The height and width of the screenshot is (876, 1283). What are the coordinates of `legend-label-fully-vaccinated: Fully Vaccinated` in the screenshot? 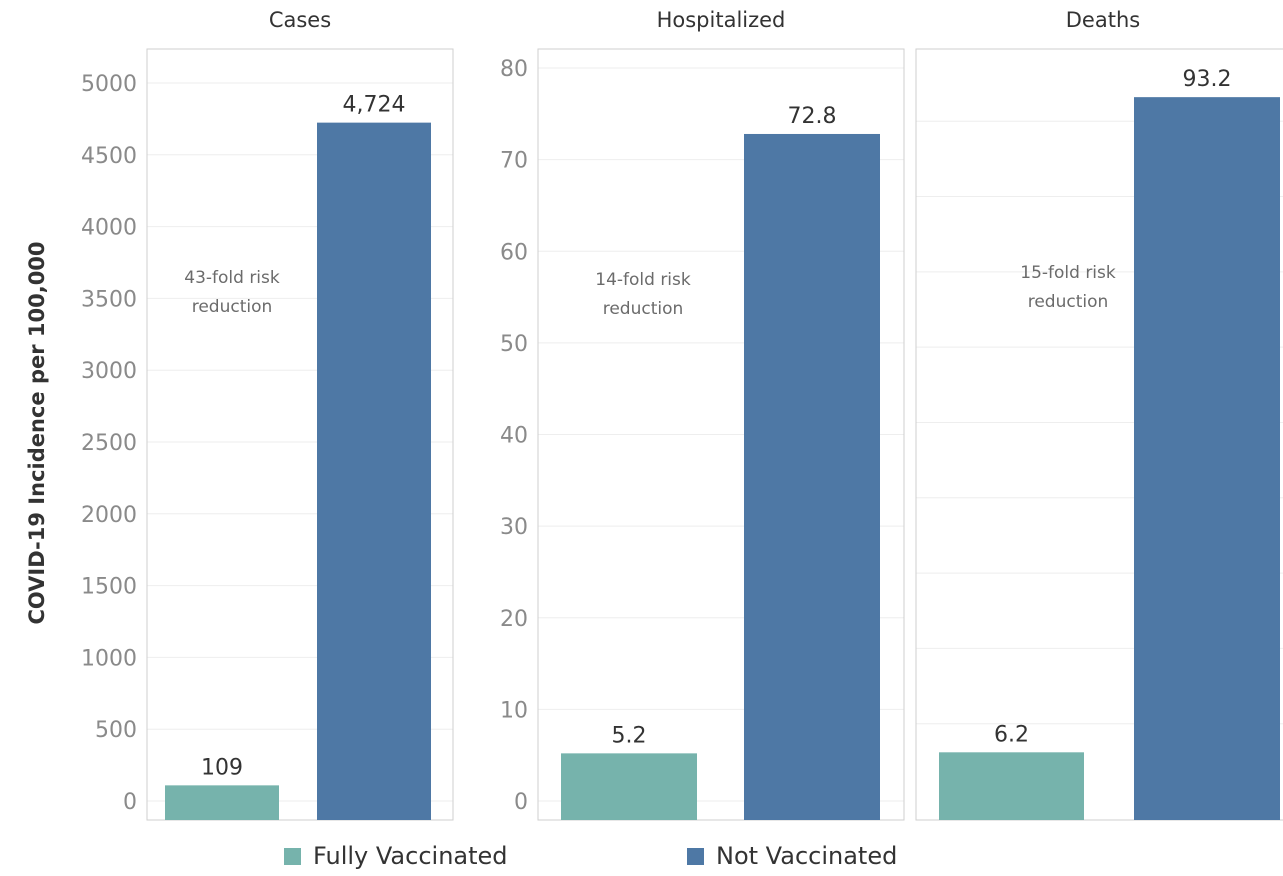 It's located at (410, 856).